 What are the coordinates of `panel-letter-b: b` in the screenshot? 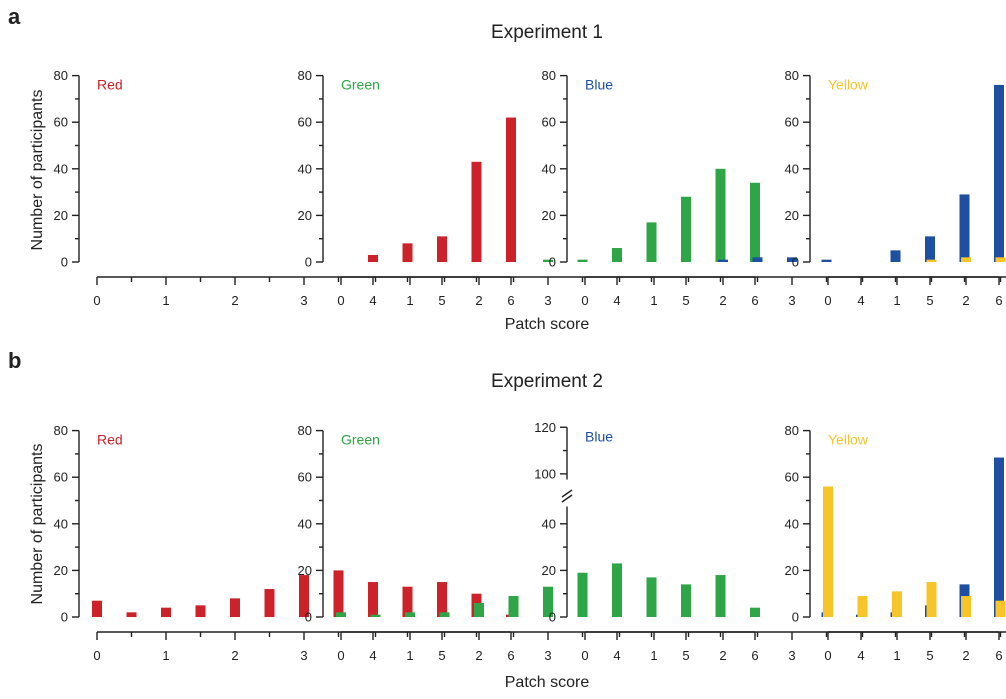 It's located at (14, 360).